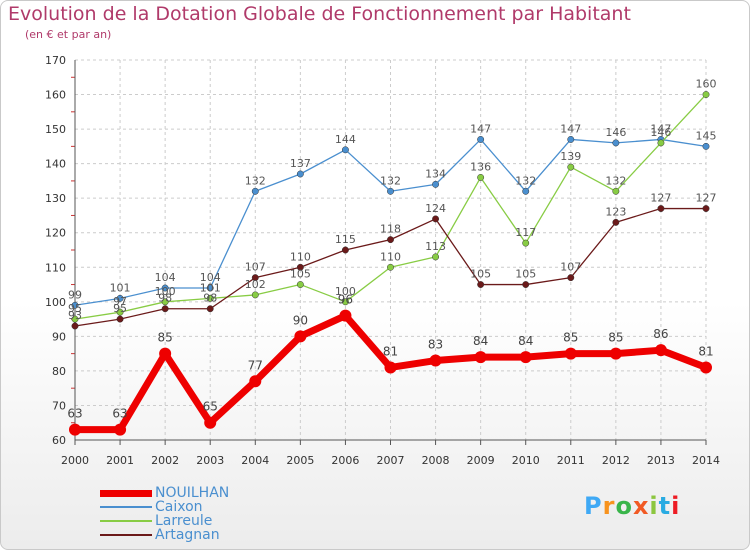 The image size is (750, 550). I want to click on chart-subtitle: (en € et par an), so click(68, 34).